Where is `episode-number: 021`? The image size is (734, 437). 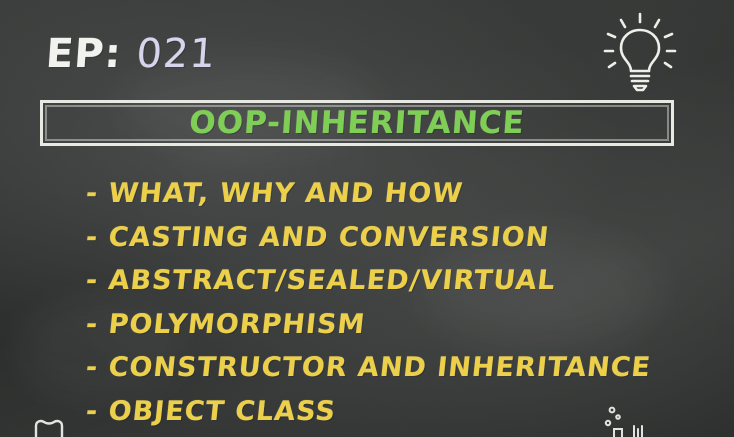
episode-number: 021 is located at coordinates (176, 54).